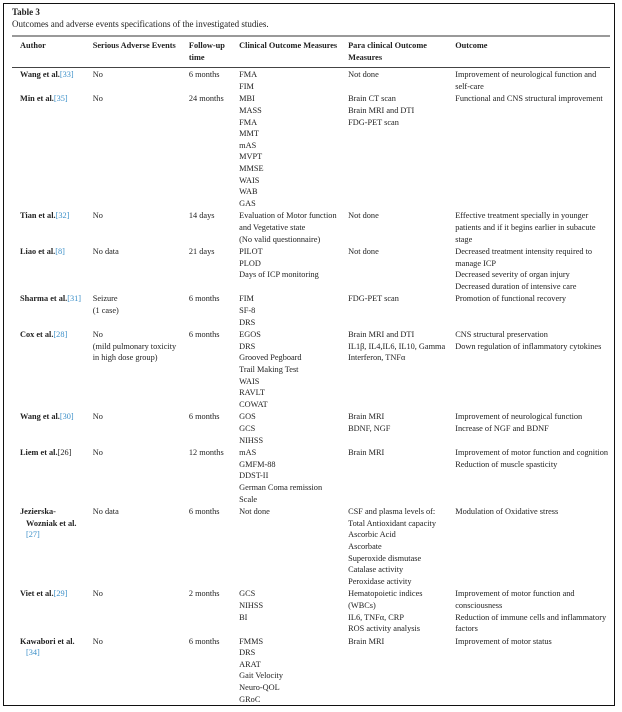  What do you see at coordinates (134, 346) in the screenshot?
I see `serious-adverse-events-cell-line: (mild pulmonary toxicity` at bounding box center [134, 346].